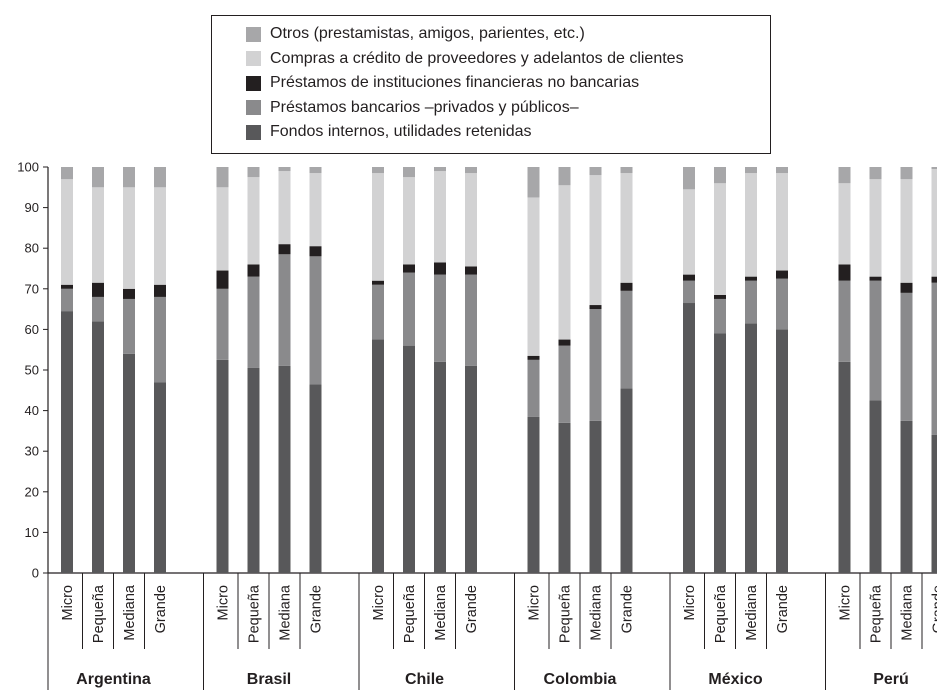 This screenshot has height=700, width=937. Describe the element at coordinates (782, 451) in the screenshot. I see `bar-segment-méxico-grande-s0` at that location.